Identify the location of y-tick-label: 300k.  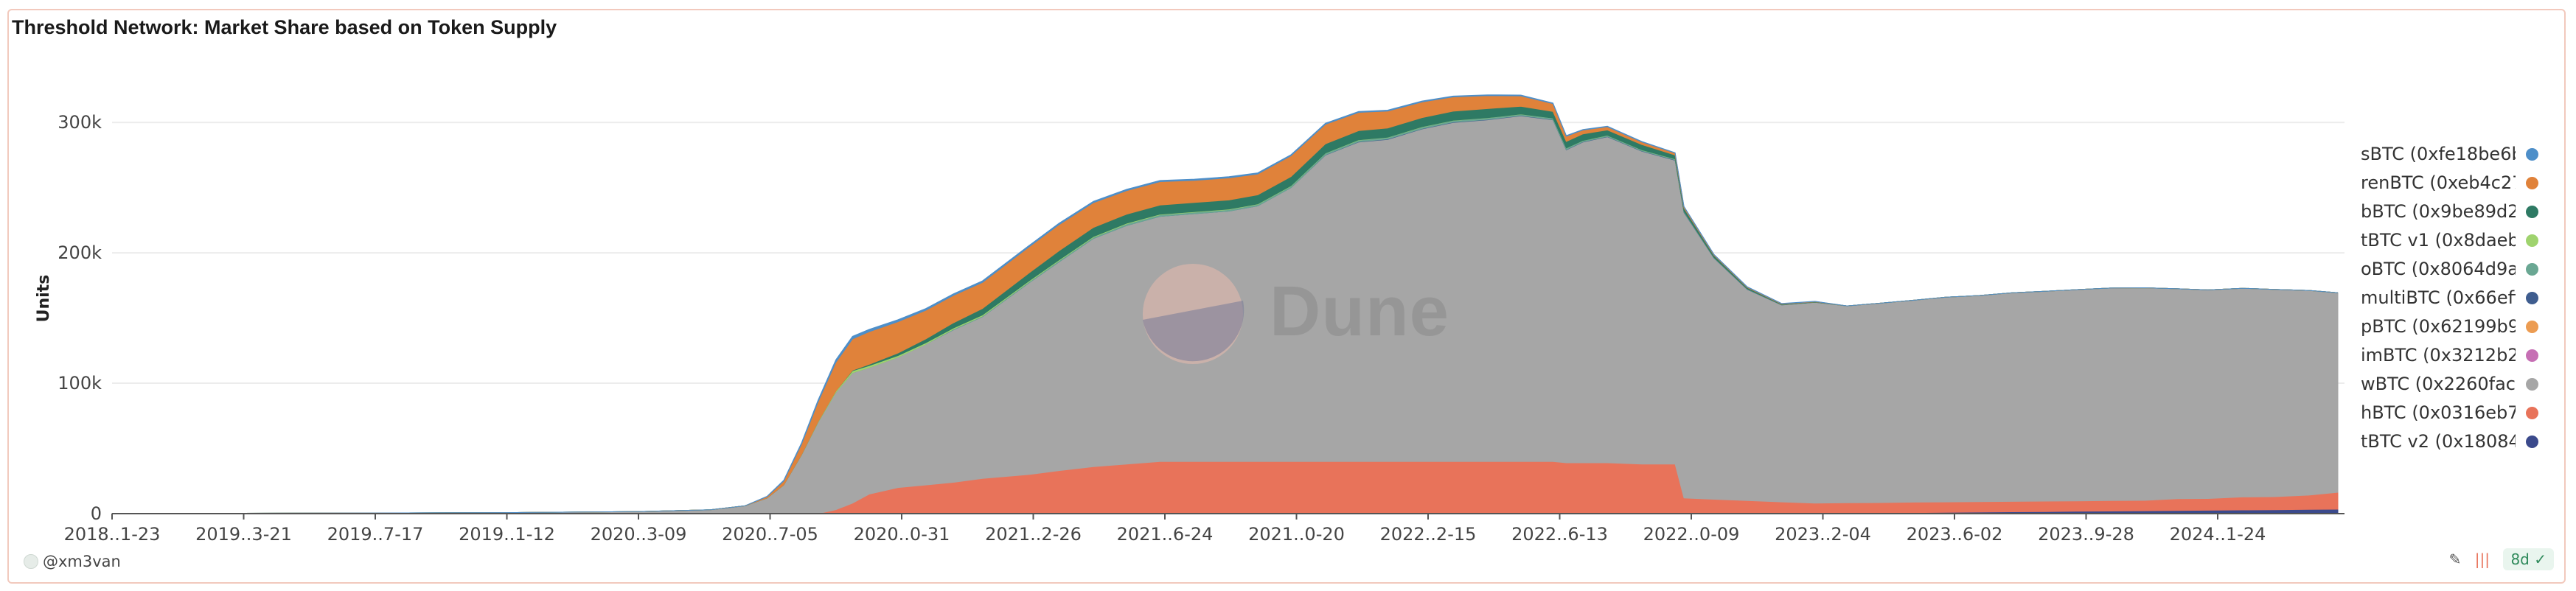
(80, 122).